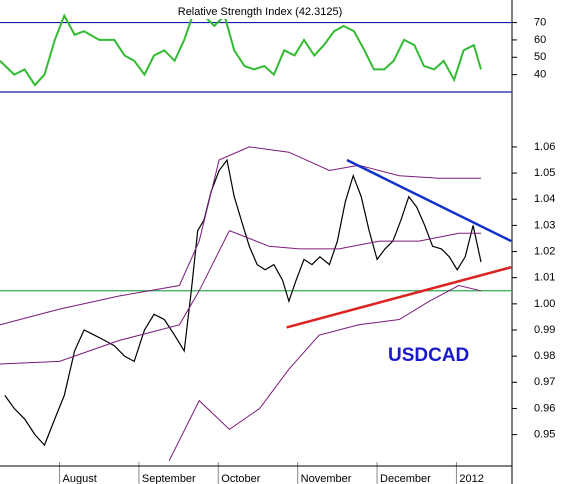 The image size is (562, 484). What do you see at coordinates (544, 147) in the screenshot?
I see `y-tick-label: 1.06` at bounding box center [544, 147].